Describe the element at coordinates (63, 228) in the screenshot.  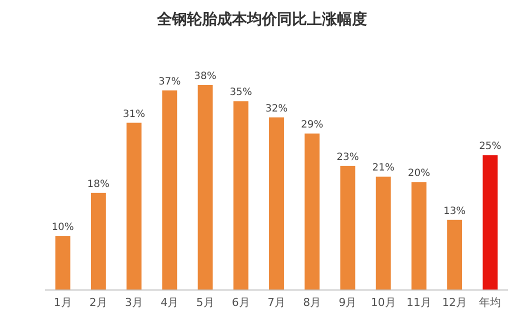
I see `data-label: 10%` at that location.